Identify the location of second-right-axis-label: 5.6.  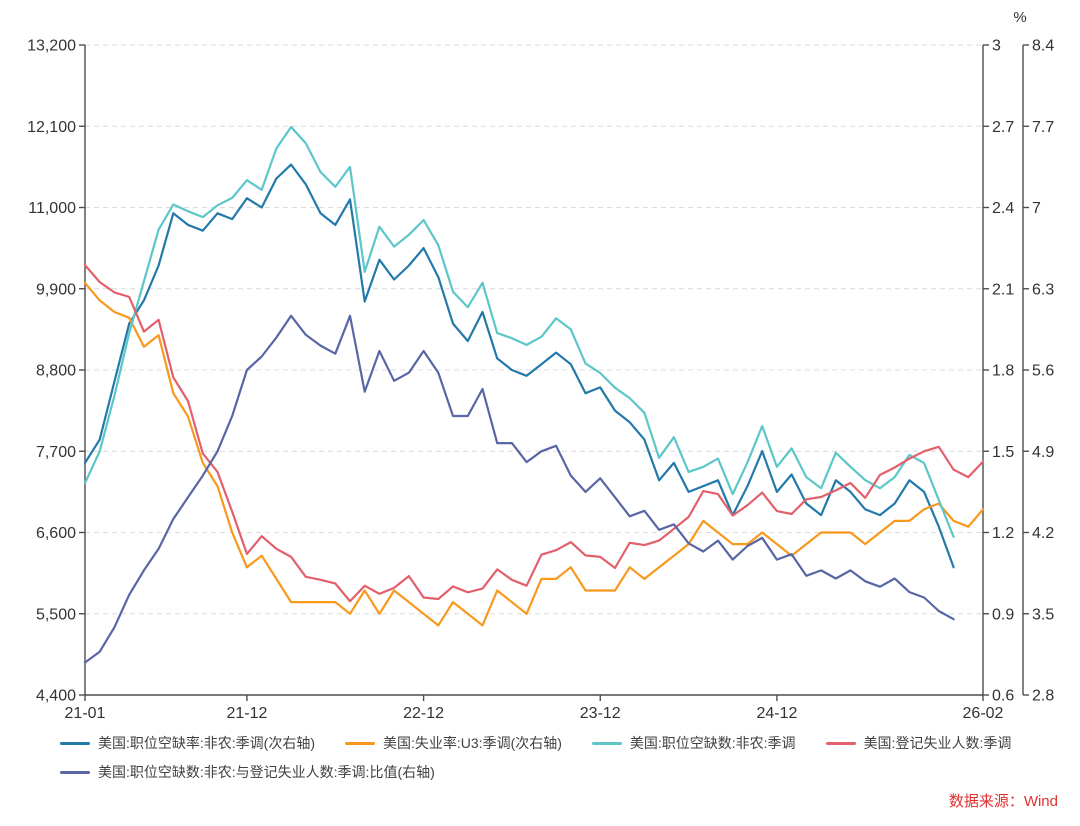
(1043, 371).